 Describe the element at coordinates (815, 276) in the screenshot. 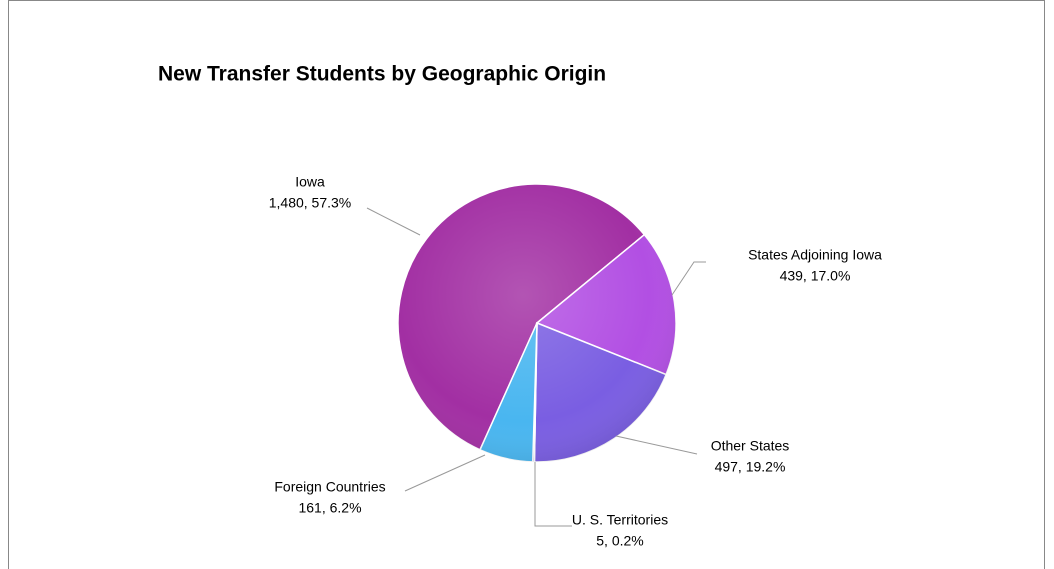

I see `slice-value-label: 439, 17.0%` at that location.